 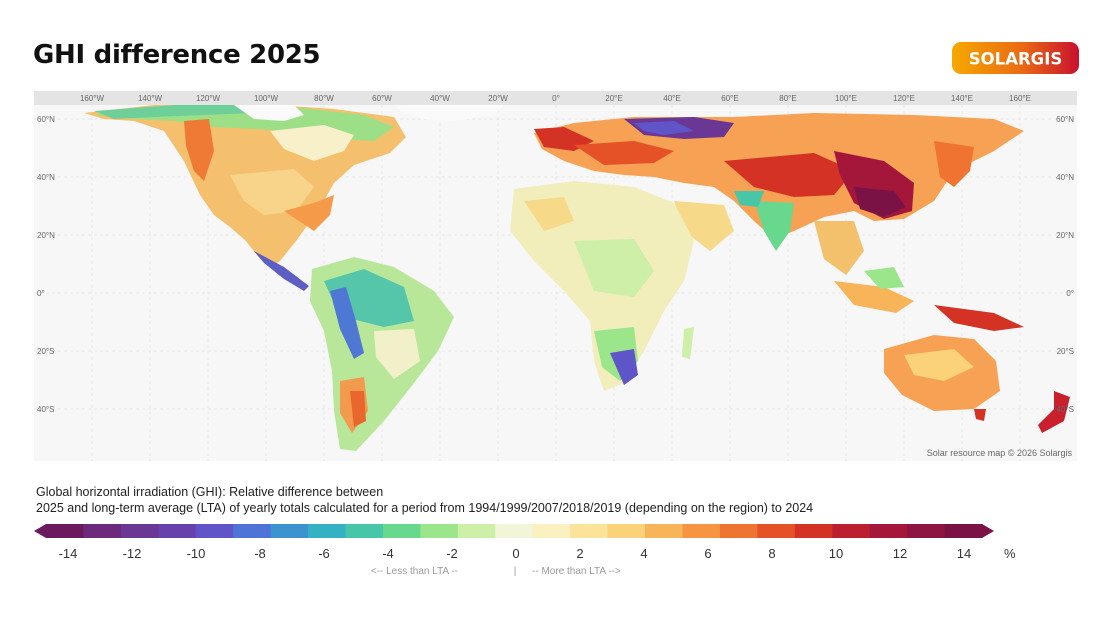 I want to click on lon-label: 60°W, so click(x=382, y=98).